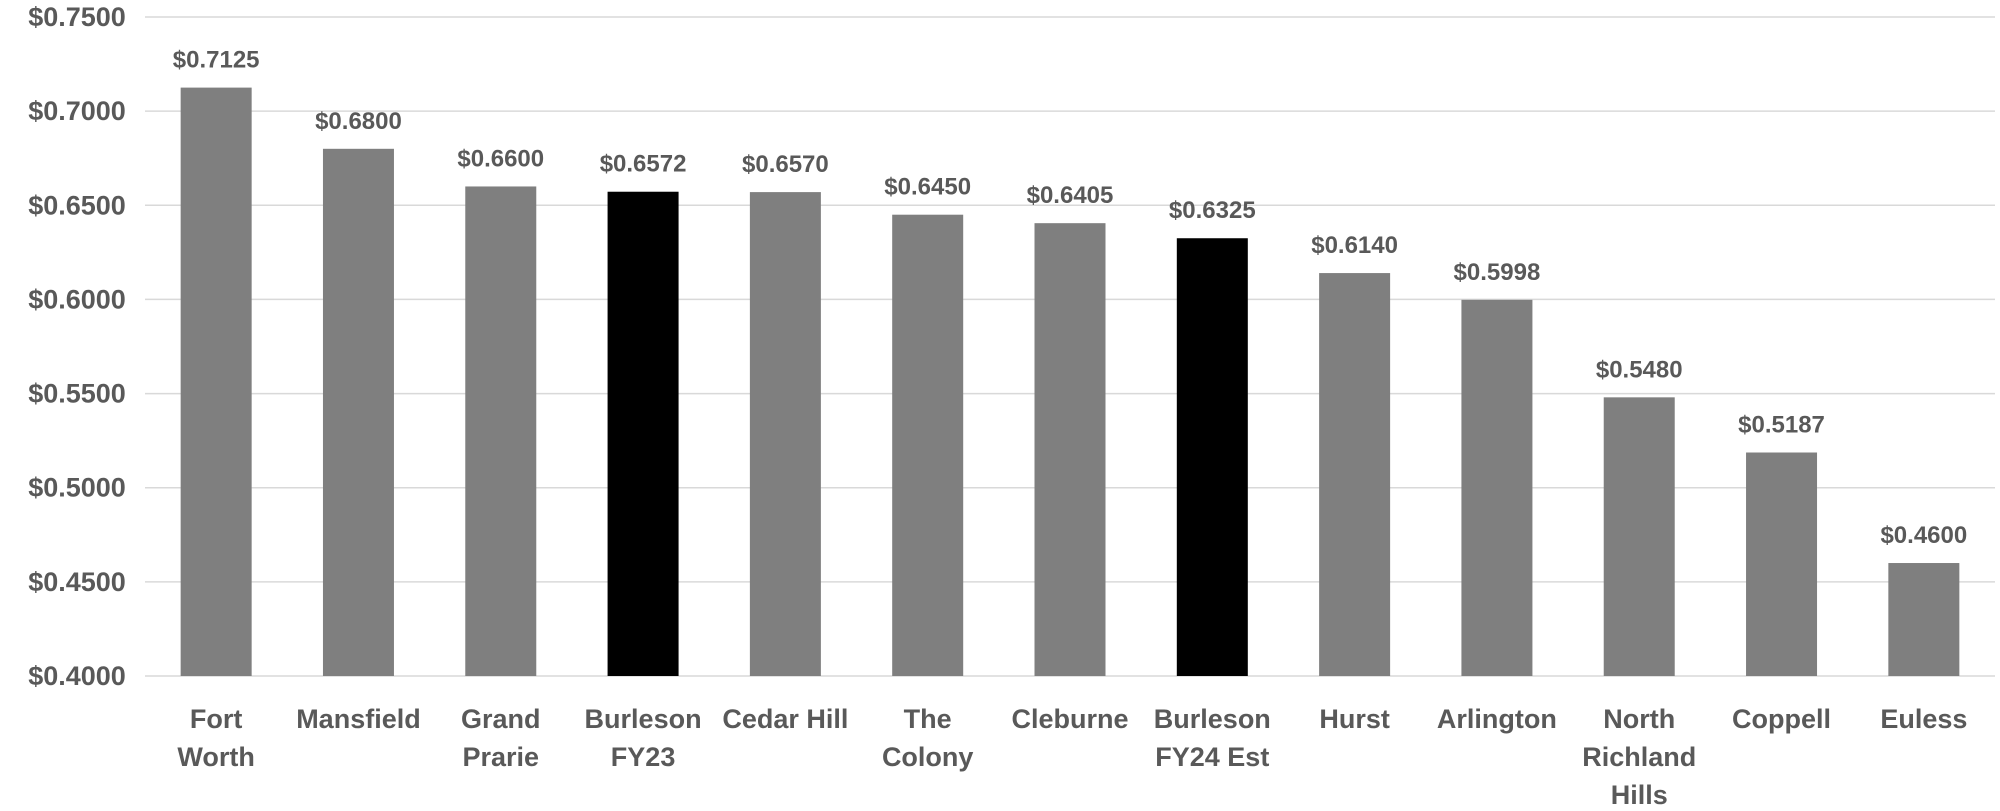  I want to click on x-category-label: Cleburne, so click(1069, 719).